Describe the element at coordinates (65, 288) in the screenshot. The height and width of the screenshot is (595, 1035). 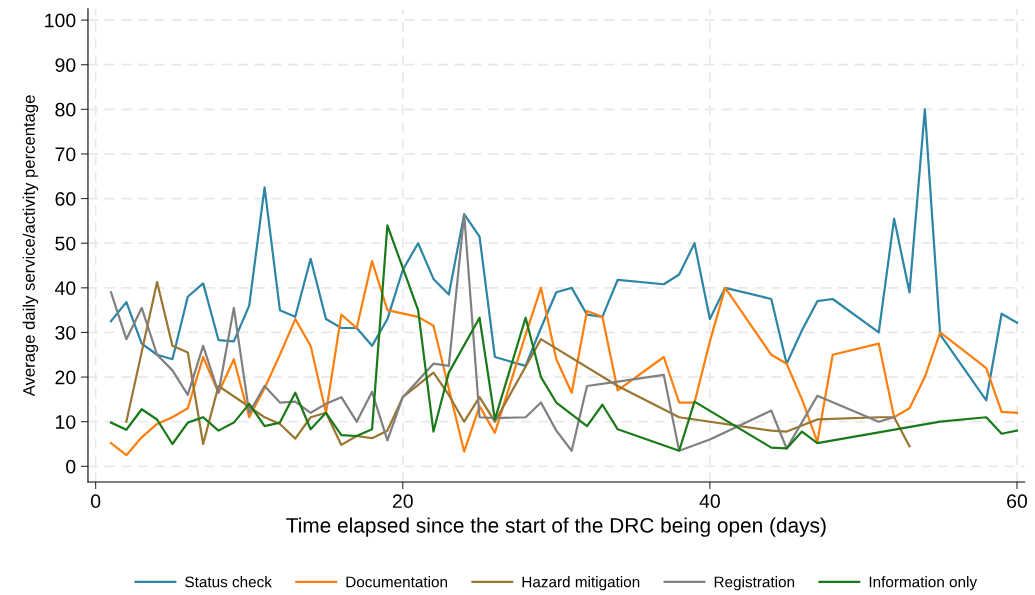
I see `y-tick-label: 40` at that location.